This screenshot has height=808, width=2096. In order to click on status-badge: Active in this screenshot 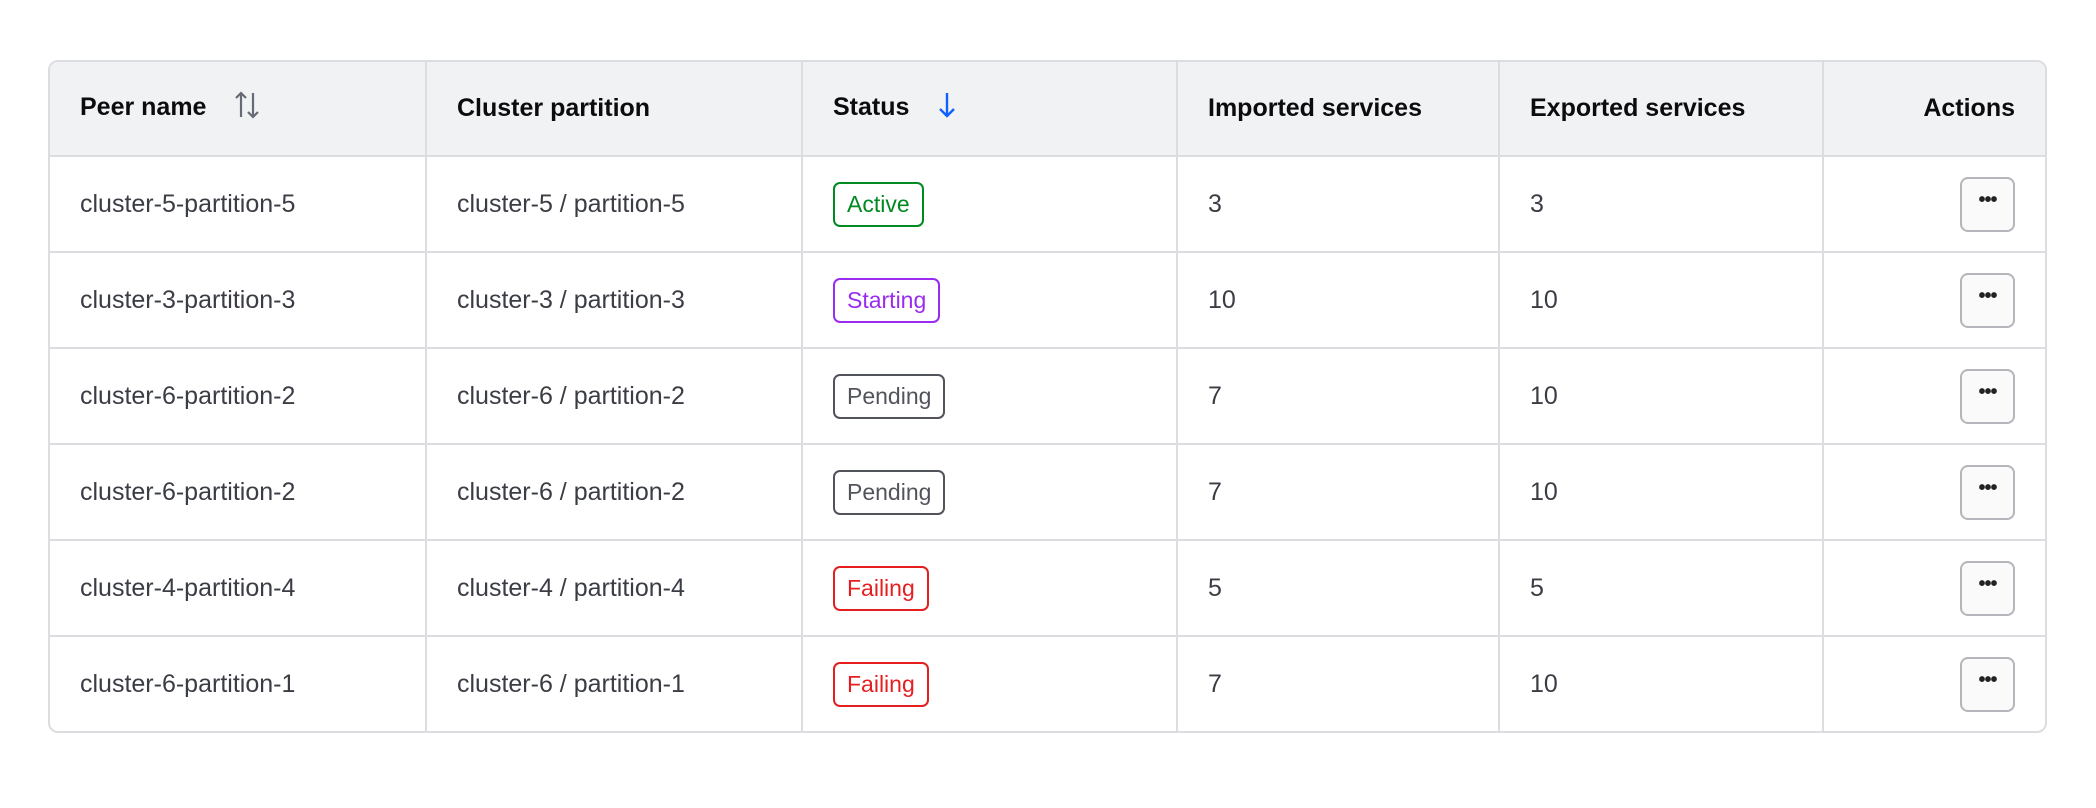, I will do `click(878, 204)`.